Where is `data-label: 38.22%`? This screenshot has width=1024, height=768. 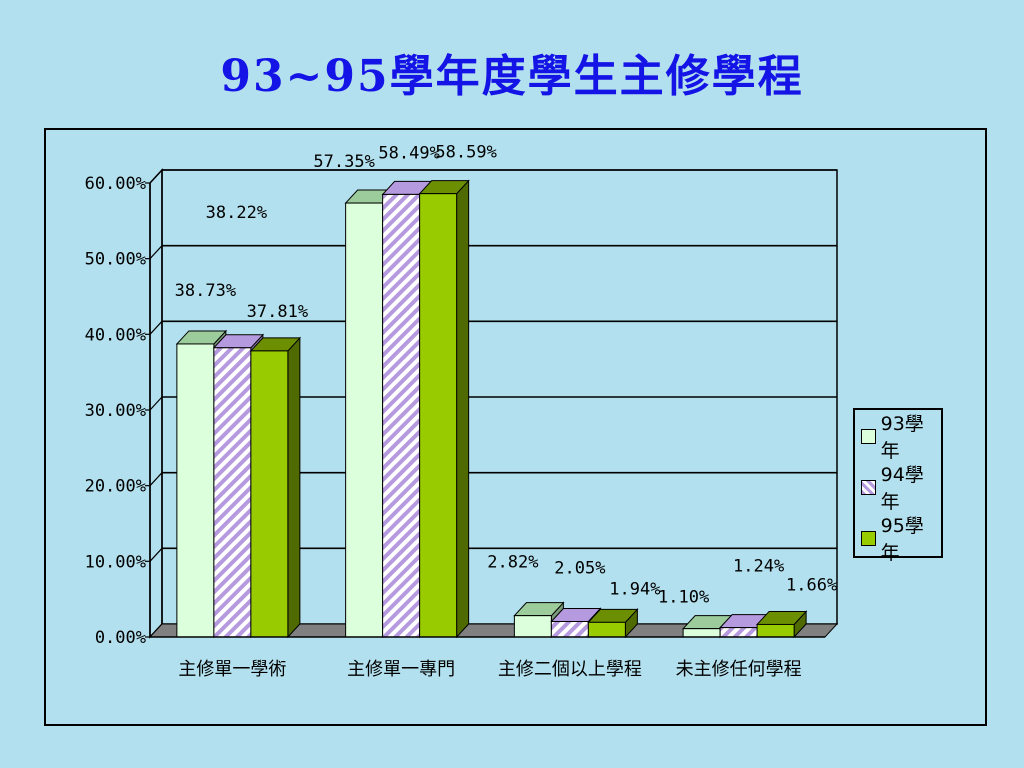 data-label: 38.22% is located at coordinates (236, 213).